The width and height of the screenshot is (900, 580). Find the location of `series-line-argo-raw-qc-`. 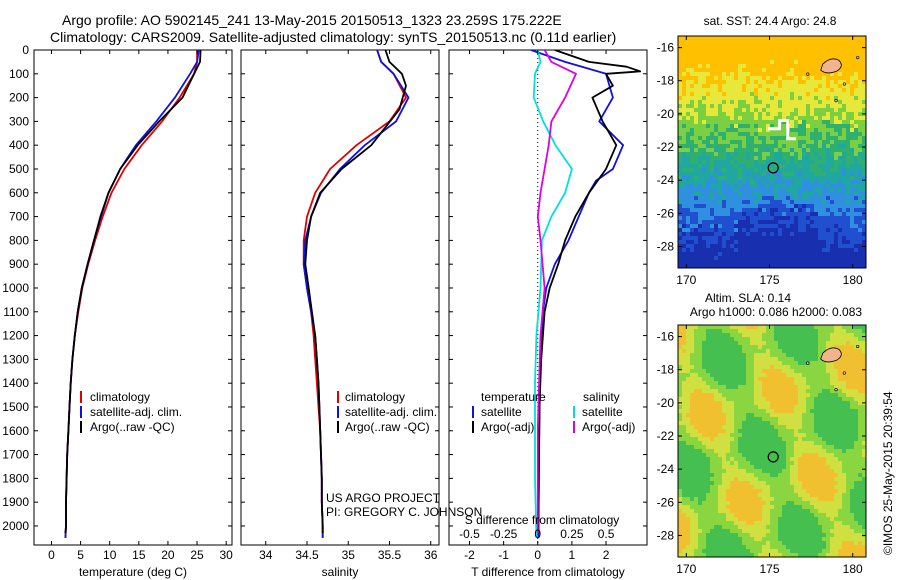

series-line-argo-raw-qc- is located at coordinates (133, 292).